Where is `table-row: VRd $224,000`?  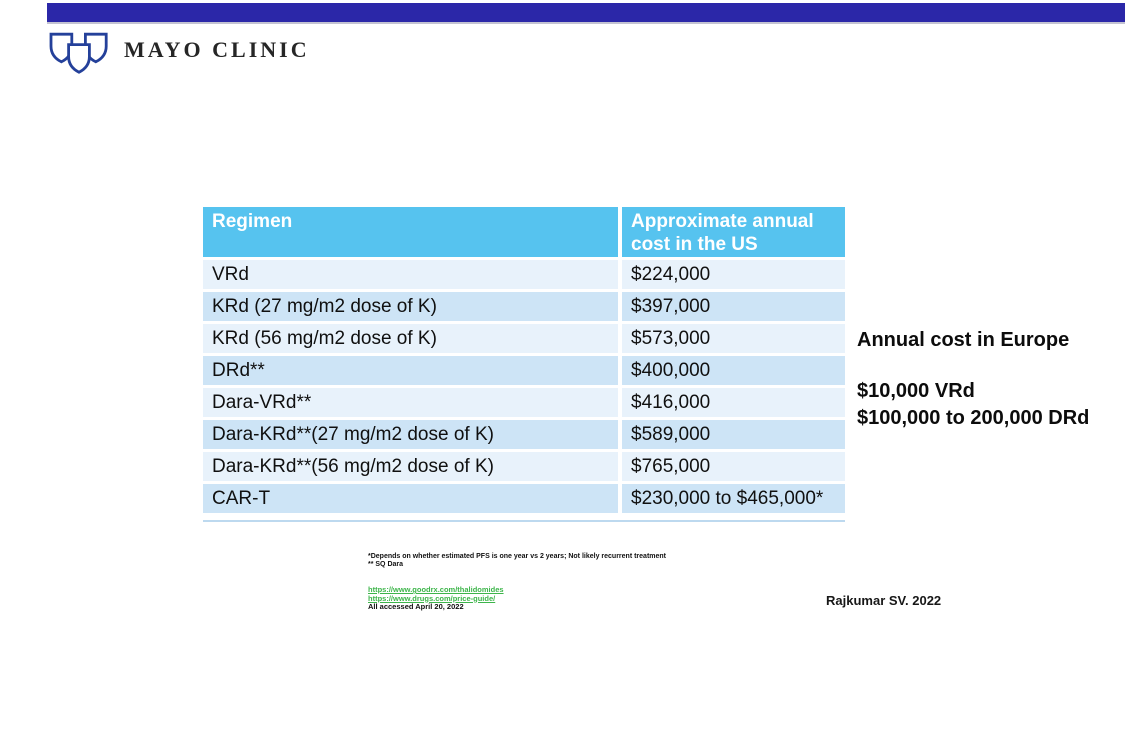
table-row: VRd $224,000 is located at coordinates (524, 274).